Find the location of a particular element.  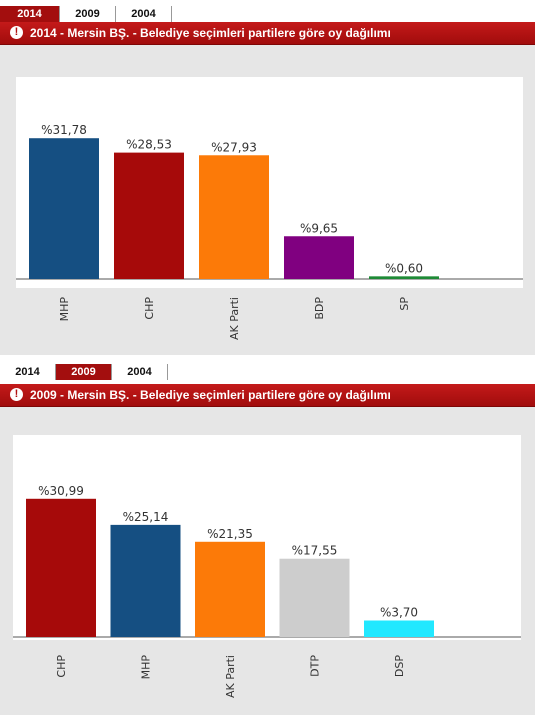

x-tick-label: BDP is located at coordinates (319, 308).